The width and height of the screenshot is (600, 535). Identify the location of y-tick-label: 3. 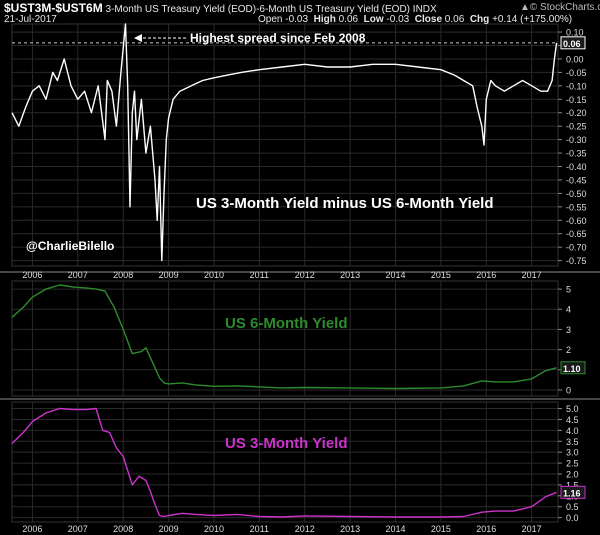
(568, 330).